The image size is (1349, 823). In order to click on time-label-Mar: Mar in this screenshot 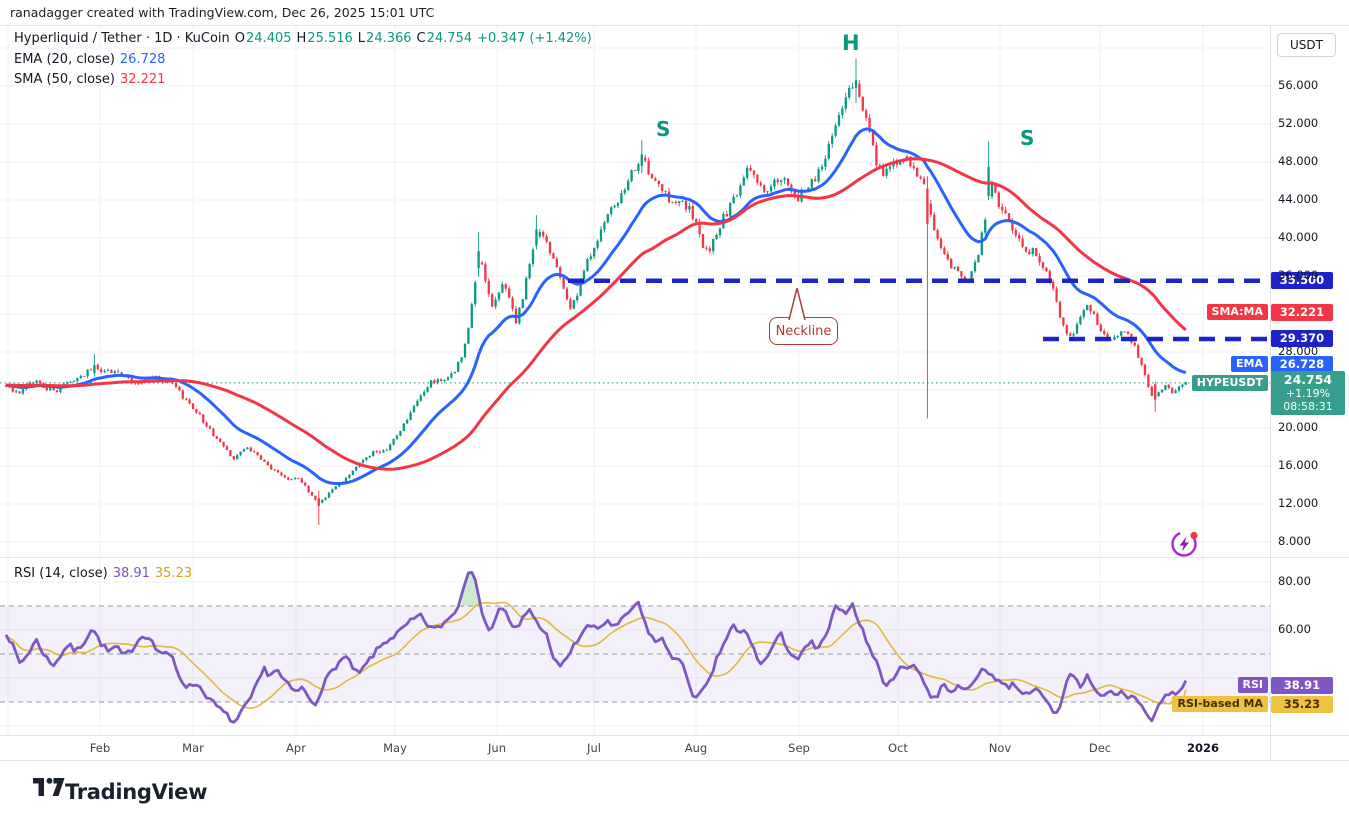, I will do `click(193, 748)`.